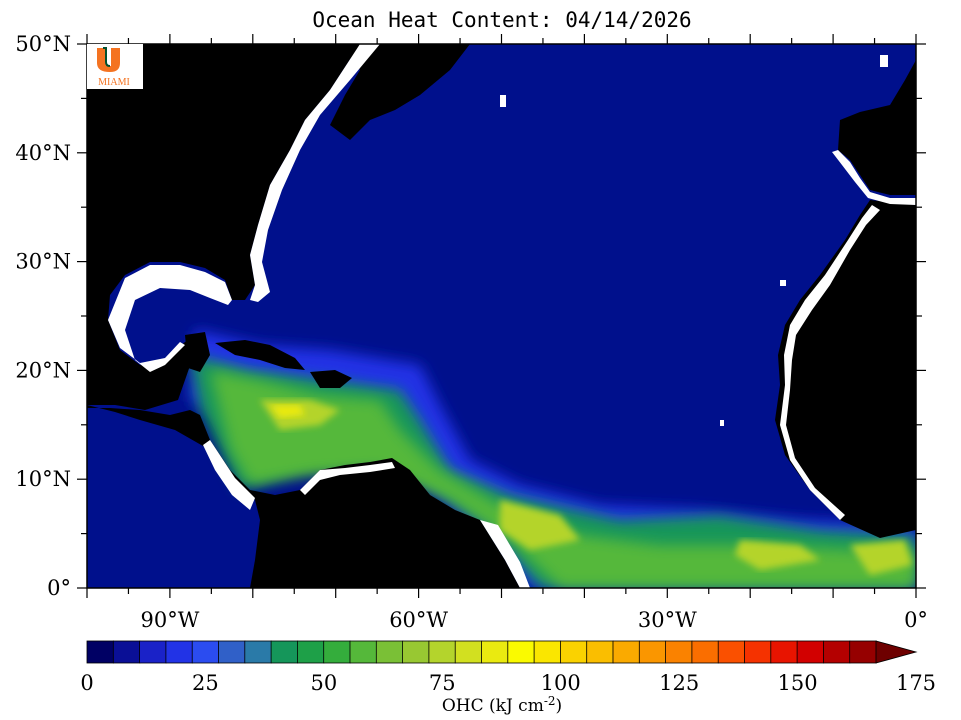 The height and width of the screenshot is (720, 961). Describe the element at coordinates (43, 479) in the screenshot. I see `lat-tick-label: 10°N` at that location.